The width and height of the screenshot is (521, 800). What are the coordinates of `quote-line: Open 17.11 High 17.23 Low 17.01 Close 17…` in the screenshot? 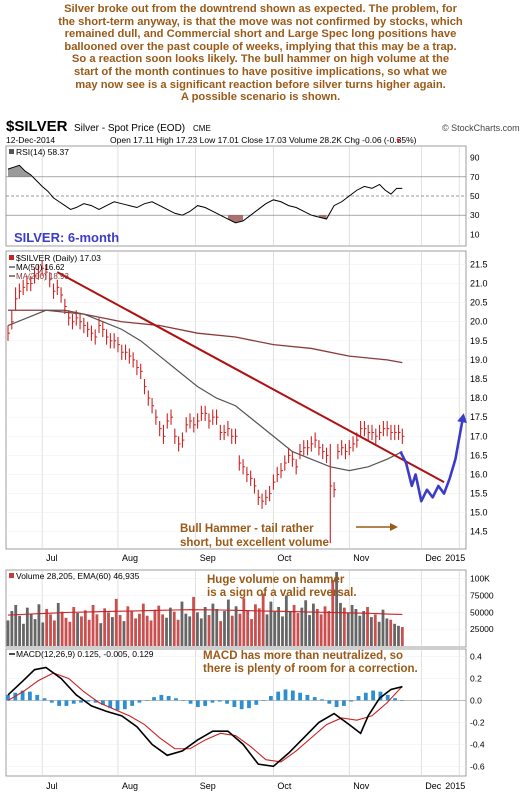 It's located at (263, 140).